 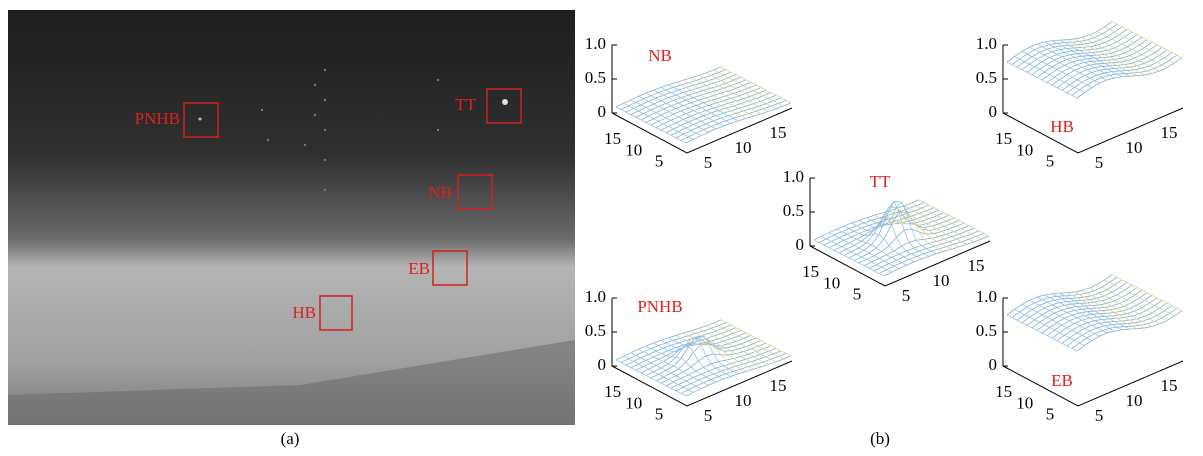 What do you see at coordinates (440, 192) in the screenshot?
I see `region-label: NB` at bounding box center [440, 192].